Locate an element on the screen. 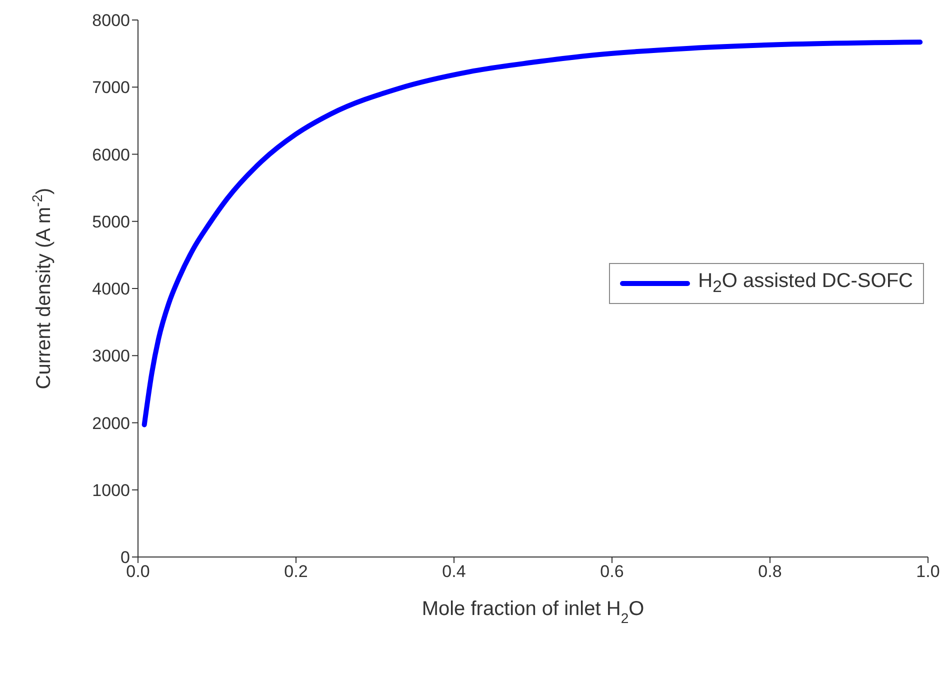 This screenshot has height=686, width=952. y-tick-label: 6000 is located at coordinates (111, 154).